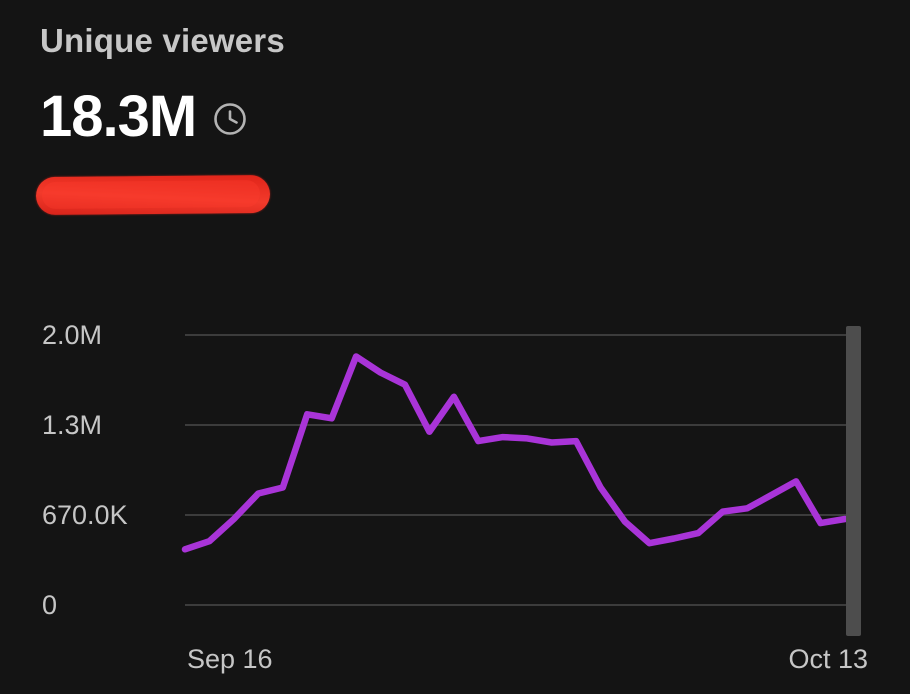 This screenshot has height=694, width=910. I want to click on x-axis-tick-start: Sep 16, so click(230, 659).